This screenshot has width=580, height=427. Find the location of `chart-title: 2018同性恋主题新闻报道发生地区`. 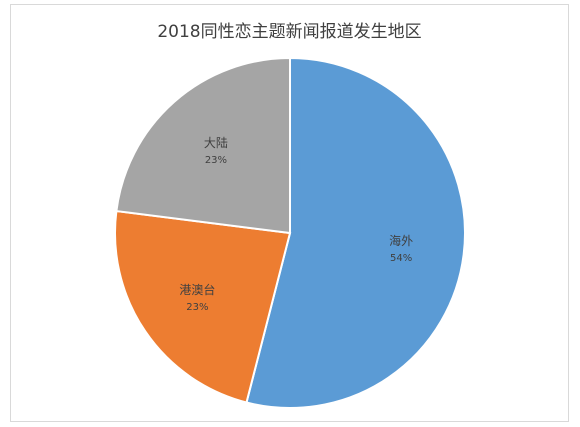

chart-title: 2018同性恋主题新闻报道发生地区 is located at coordinates (289, 32).